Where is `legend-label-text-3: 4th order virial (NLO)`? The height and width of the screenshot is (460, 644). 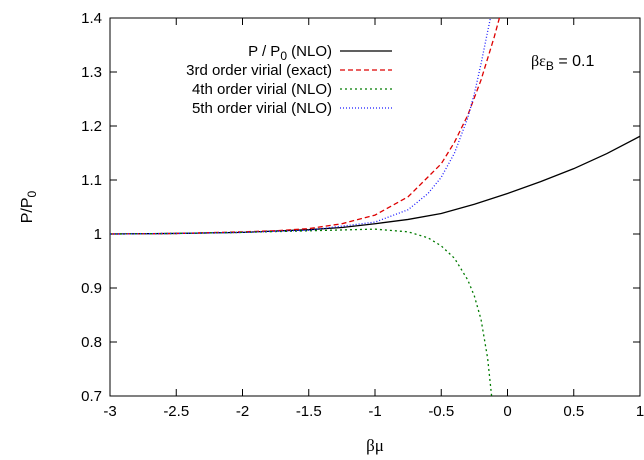 legend-label-text-3: 4th order virial (NLO) is located at coordinates (262, 89).